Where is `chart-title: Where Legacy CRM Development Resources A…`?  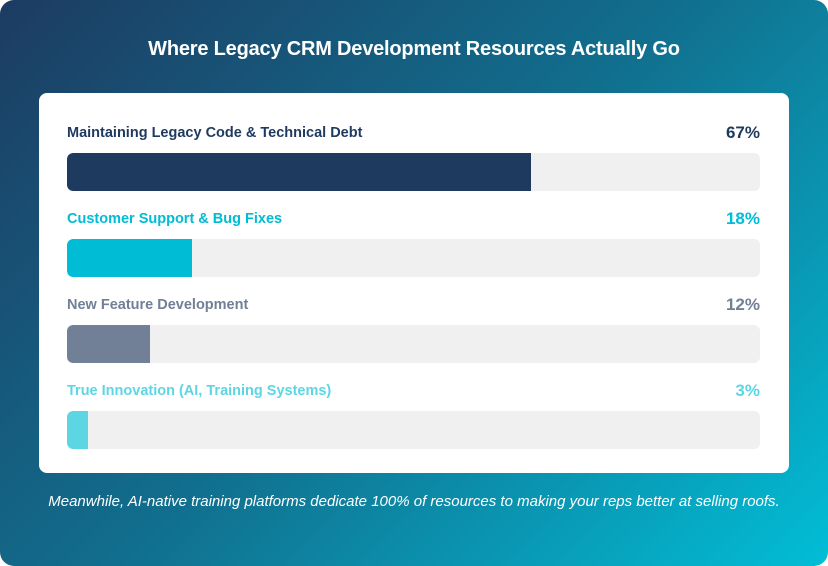
chart-title: Where Legacy CRM Development Resources A… is located at coordinates (414, 49).